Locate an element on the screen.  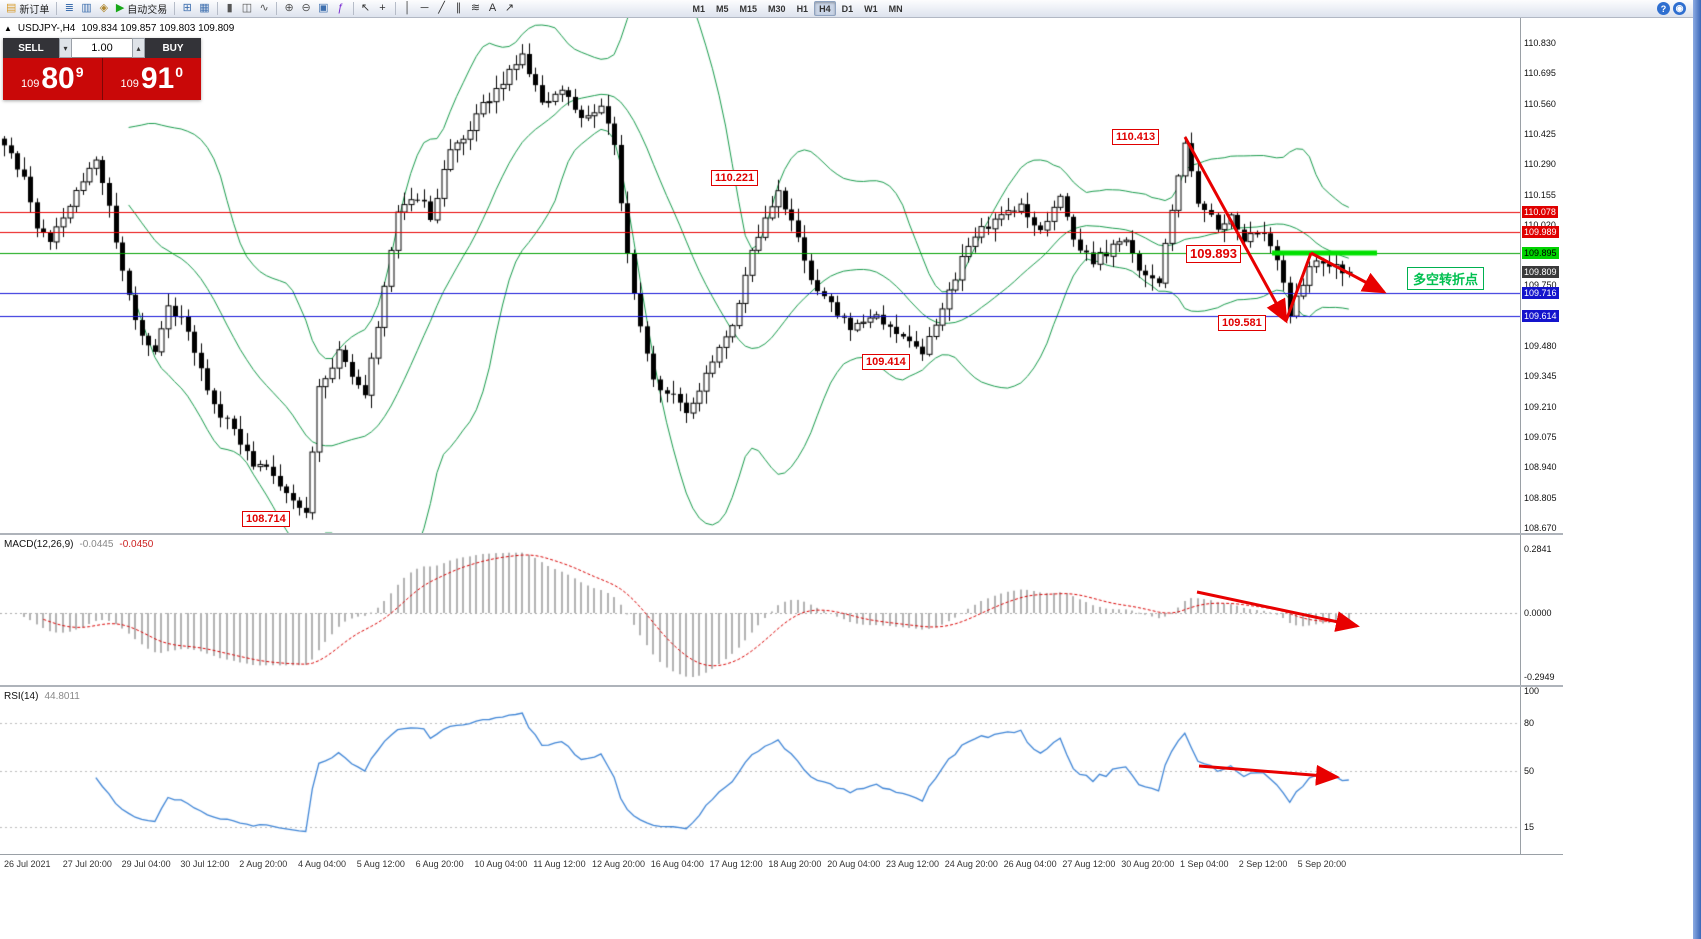
tf-m1-button: M1 is located at coordinates (699, 8).